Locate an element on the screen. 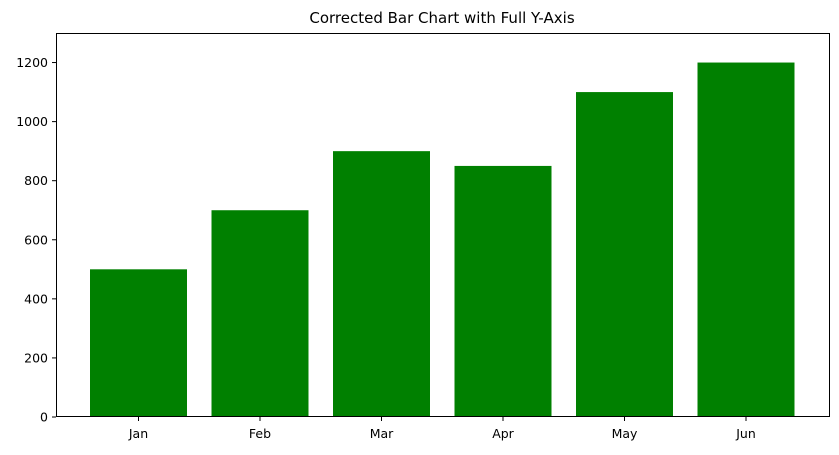  x-tick-label: May is located at coordinates (625, 433).